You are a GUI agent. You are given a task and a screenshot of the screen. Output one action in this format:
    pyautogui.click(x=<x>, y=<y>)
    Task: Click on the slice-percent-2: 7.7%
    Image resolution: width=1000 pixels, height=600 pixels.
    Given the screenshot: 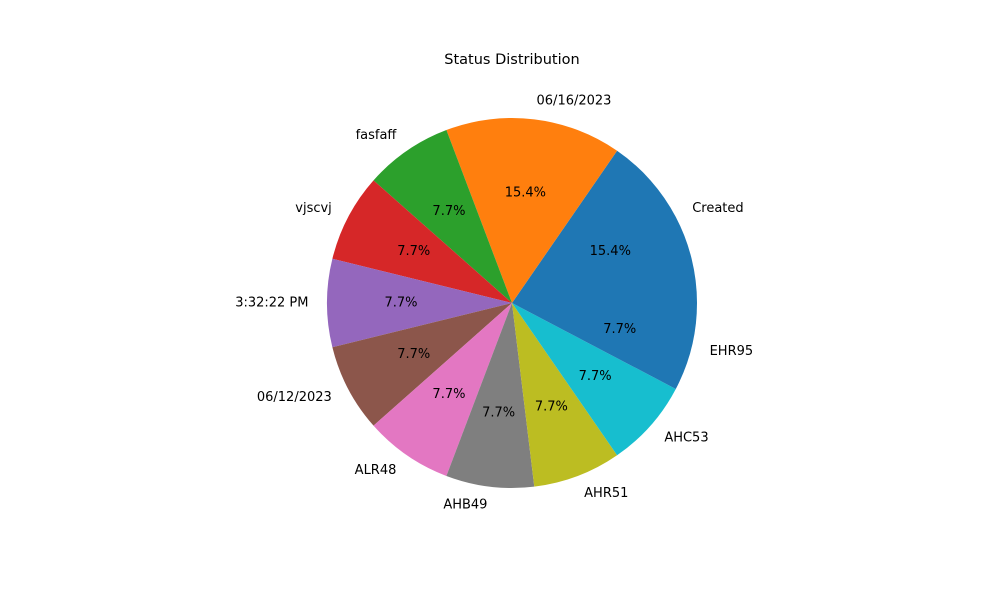 What is the action you would take?
    pyautogui.click(x=448, y=211)
    